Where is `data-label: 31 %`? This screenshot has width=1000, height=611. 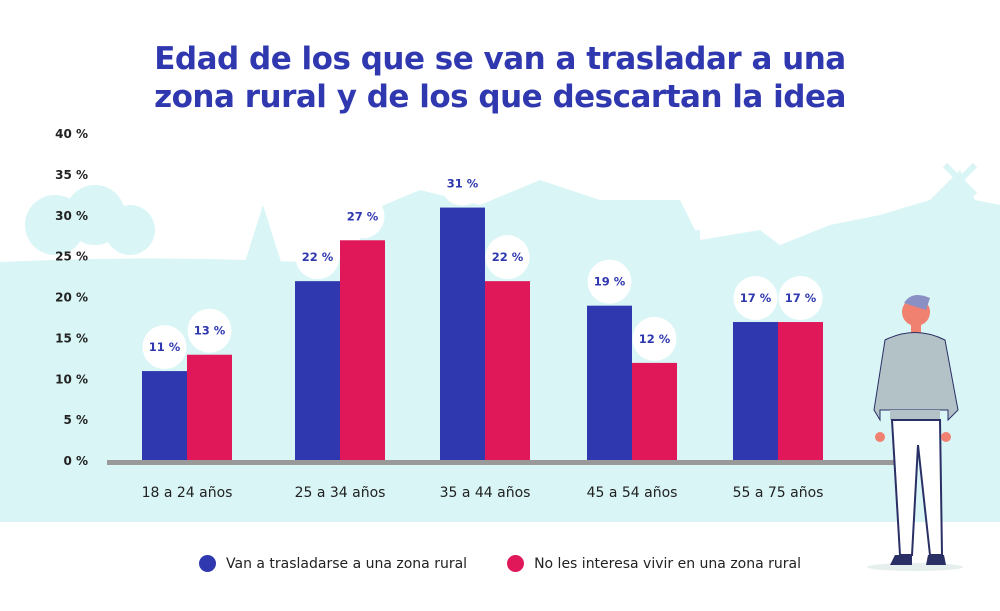 data-label: 31 % is located at coordinates (463, 184).